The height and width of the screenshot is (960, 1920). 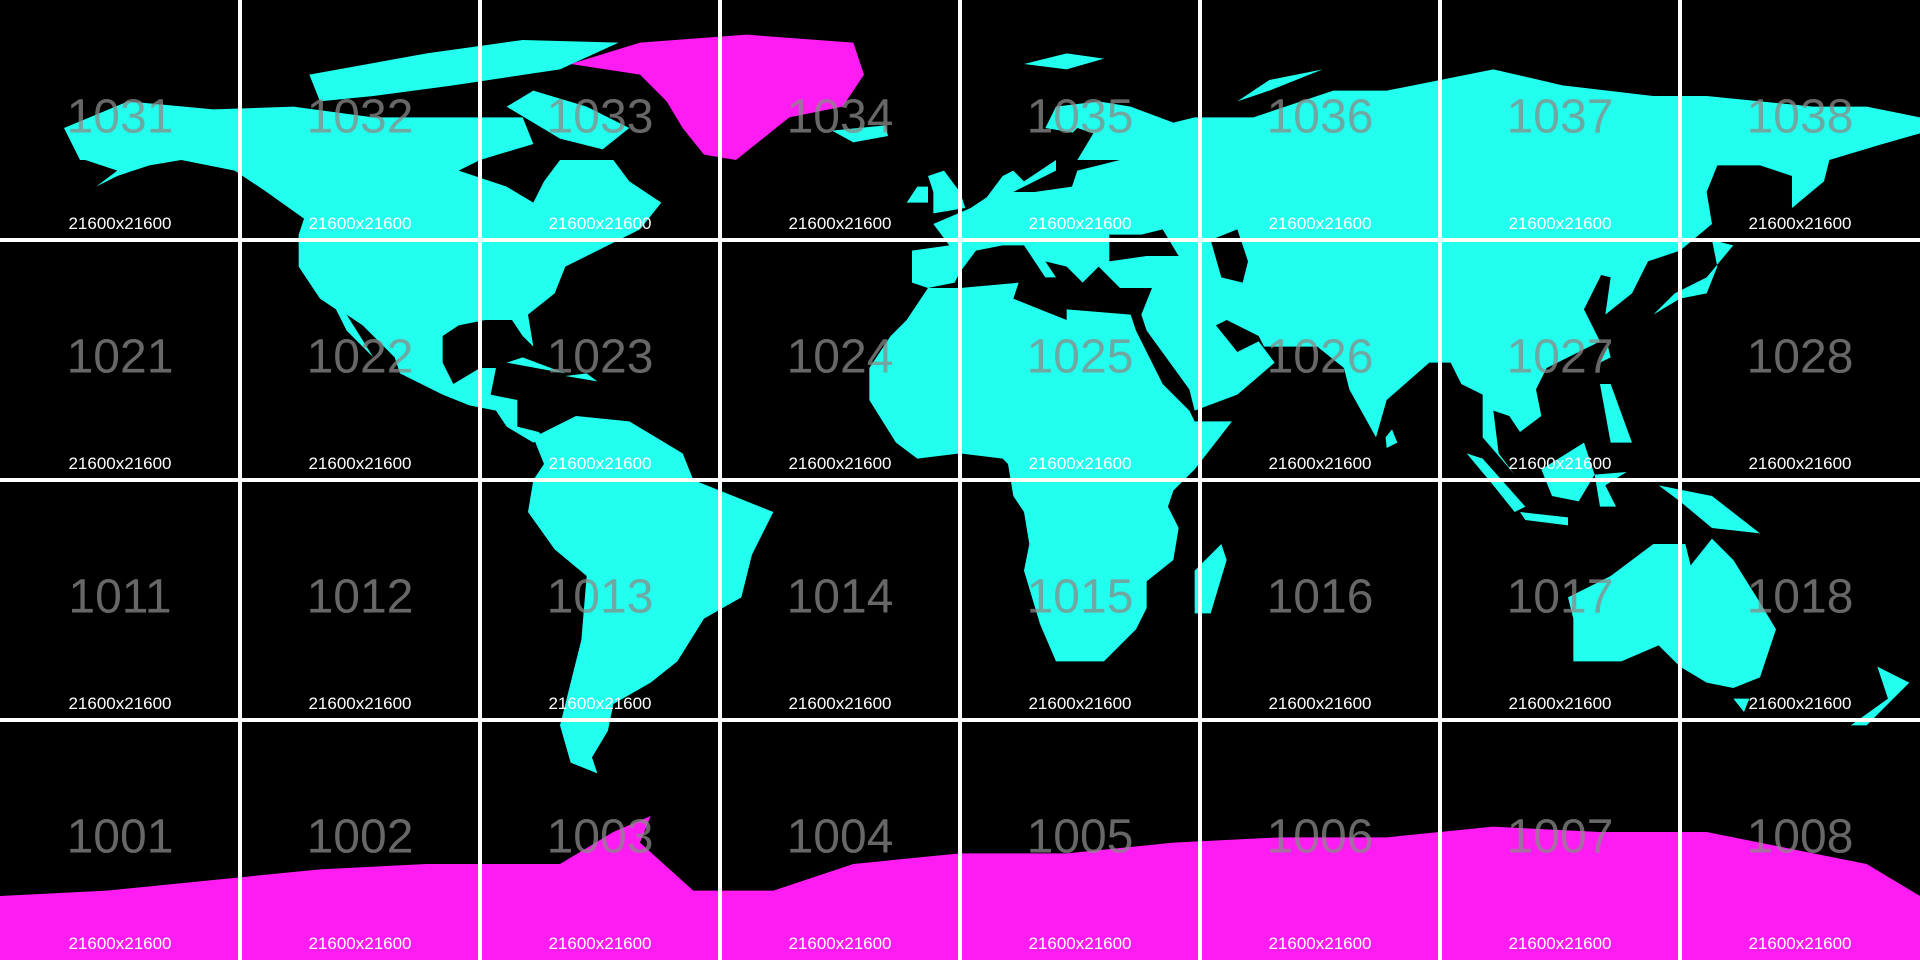 What do you see at coordinates (840, 117) in the screenshot?
I see `tile-id: 1034` at bounding box center [840, 117].